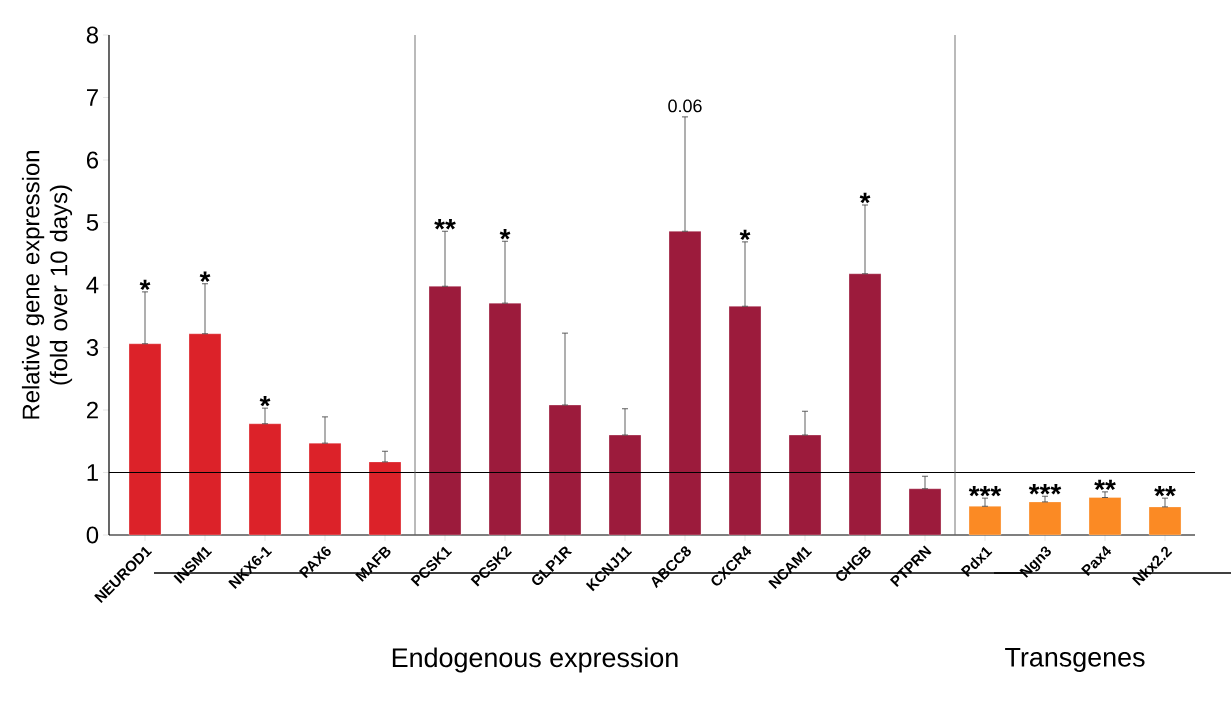 The width and height of the screenshot is (1231, 706). What do you see at coordinates (92, 472) in the screenshot?
I see `y-tick-label: 1` at bounding box center [92, 472].